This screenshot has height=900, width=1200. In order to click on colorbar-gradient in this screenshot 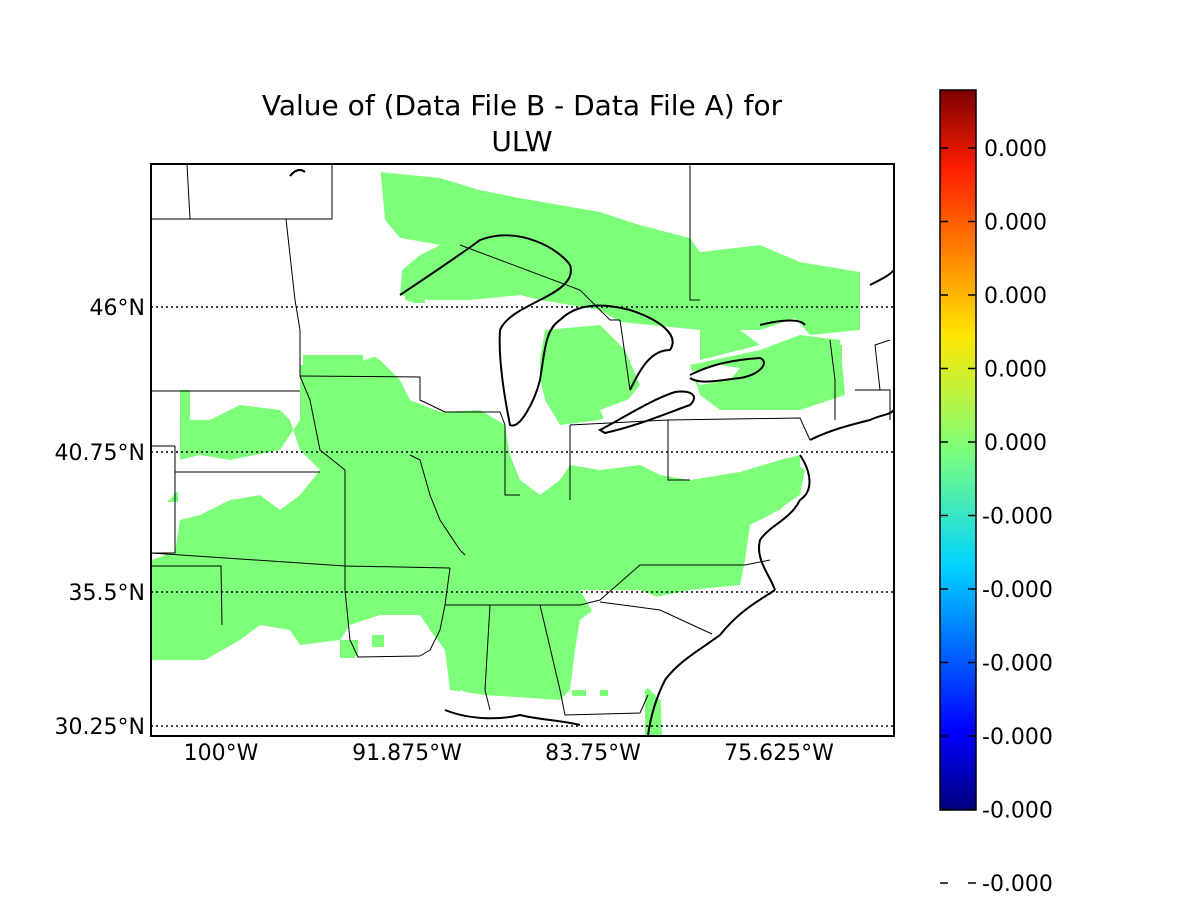, I will do `click(958, 450)`.